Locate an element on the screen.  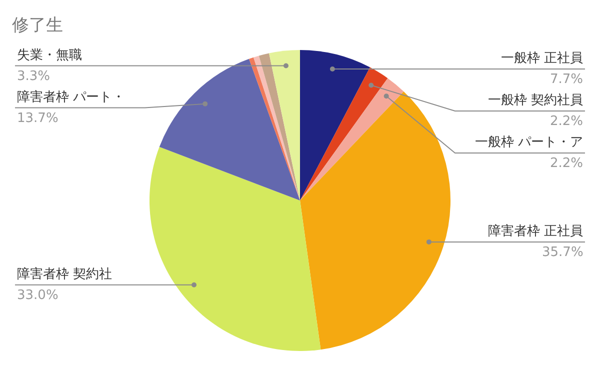
data-label: 3.3% is located at coordinates (33, 76).